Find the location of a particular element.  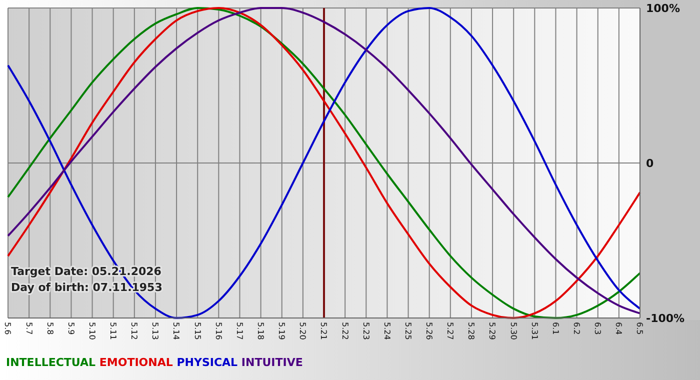

x-tick-label: 5.20 is located at coordinates (303, 331).